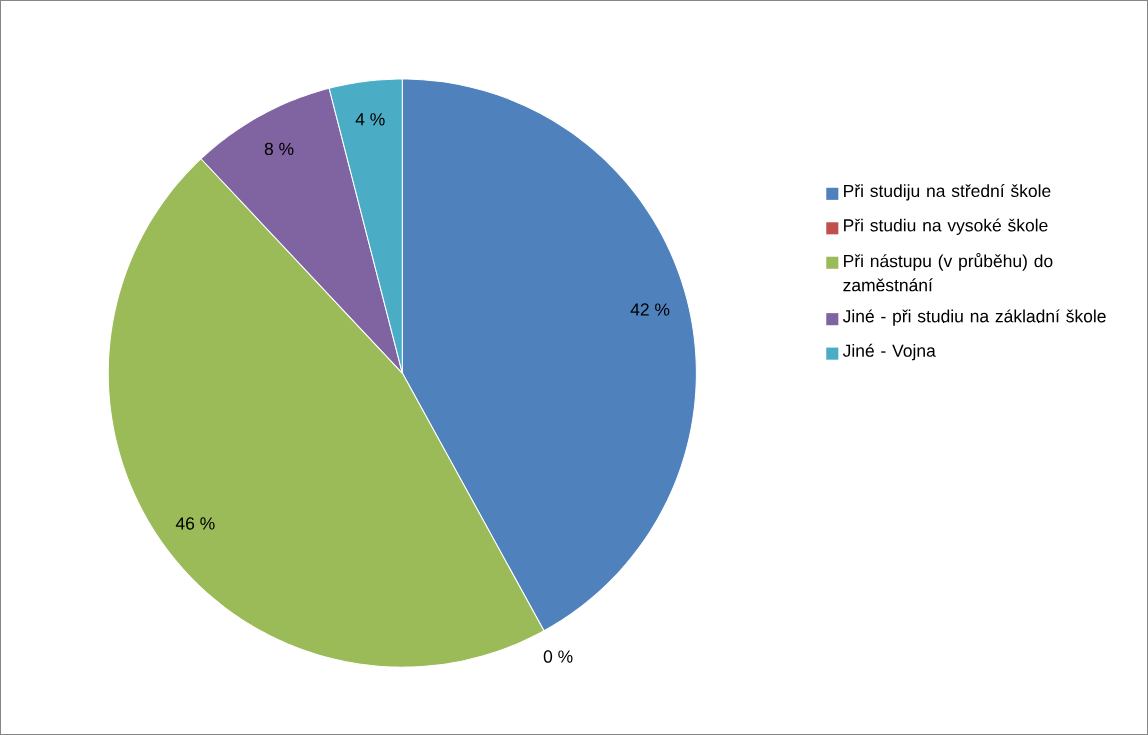  I want to click on data-label: 4 %, so click(370, 119).